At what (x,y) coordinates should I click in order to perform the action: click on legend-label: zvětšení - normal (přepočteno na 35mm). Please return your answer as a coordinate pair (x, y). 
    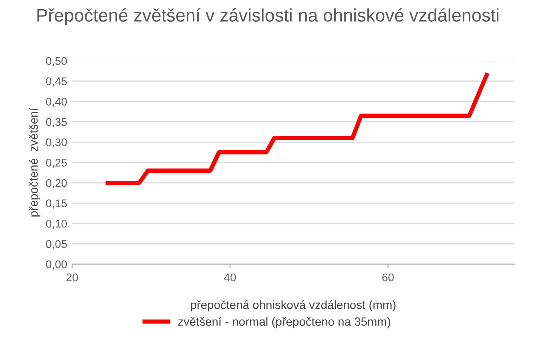
    Looking at the image, I should click on (284, 322).